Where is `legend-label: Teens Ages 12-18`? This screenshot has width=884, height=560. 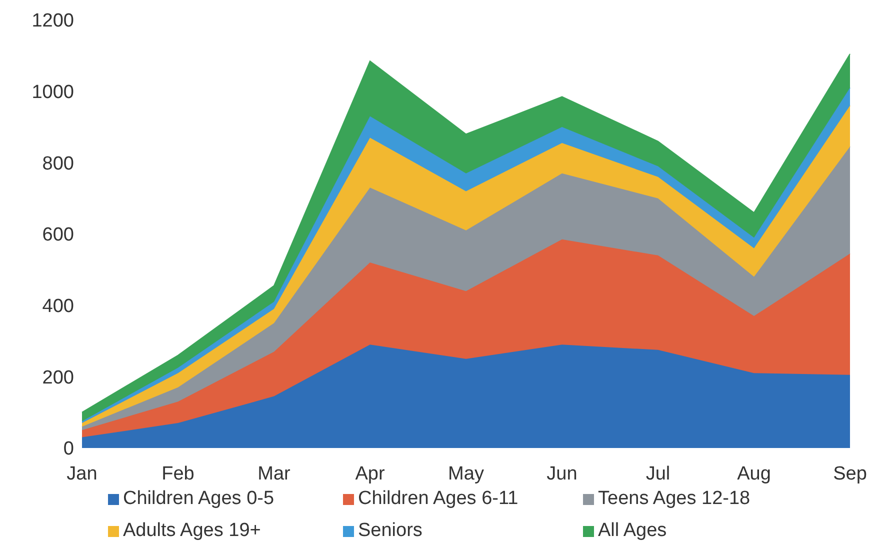
legend-label: Teens Ages 12-18 is located at coordinates (674, 499).